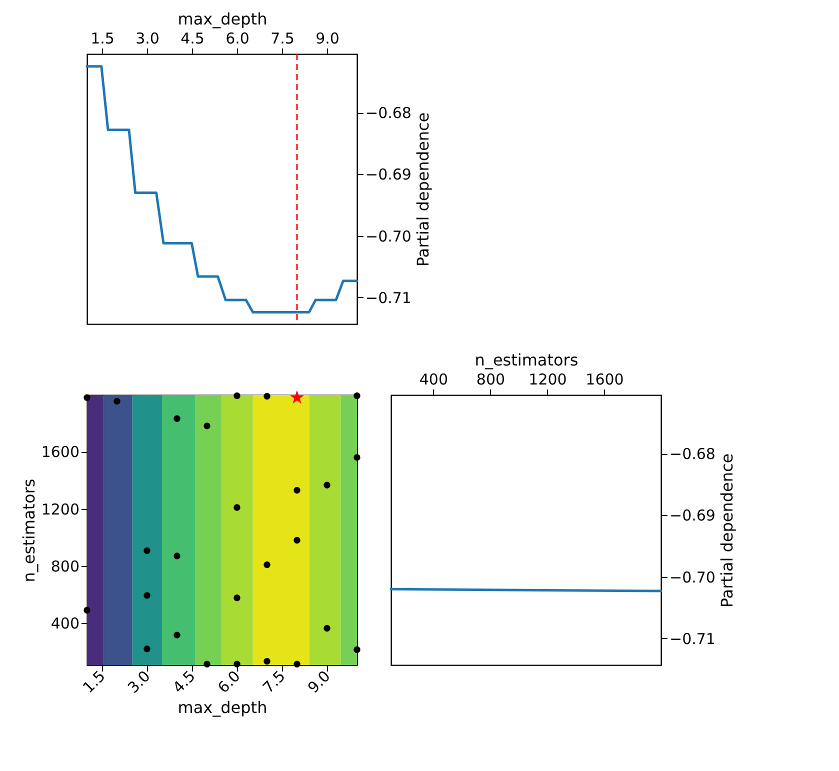 The width and height of the screenshot is (839, 771). What do you see at coordinates (60, 452) in the screenshot?
I see `y-tick-label: 1600` at bounding box center [60, 452].